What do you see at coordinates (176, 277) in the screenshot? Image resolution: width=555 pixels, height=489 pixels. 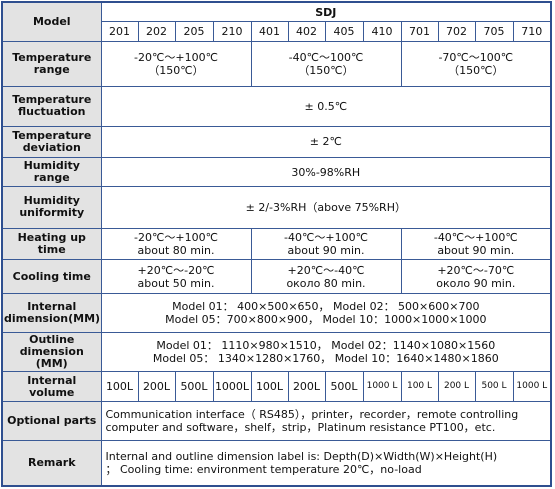 I see `cooling-time-group-200: +20℃～-20℃ about 50 min.` at bounding box center [176, 277].